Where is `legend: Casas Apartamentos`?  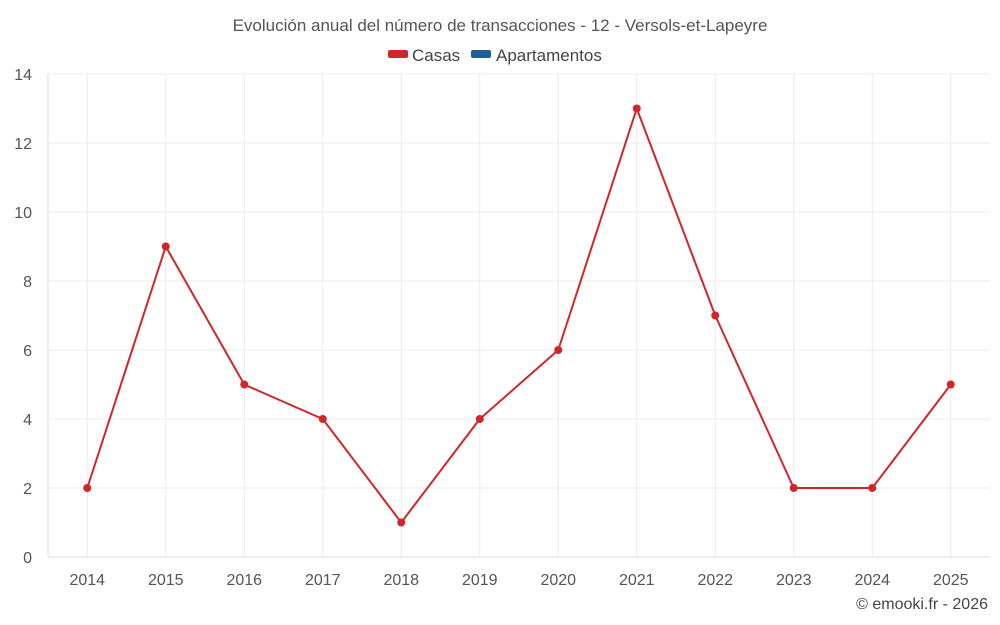
legend: Casas Apartamentos is located at coordinates (495, 55).